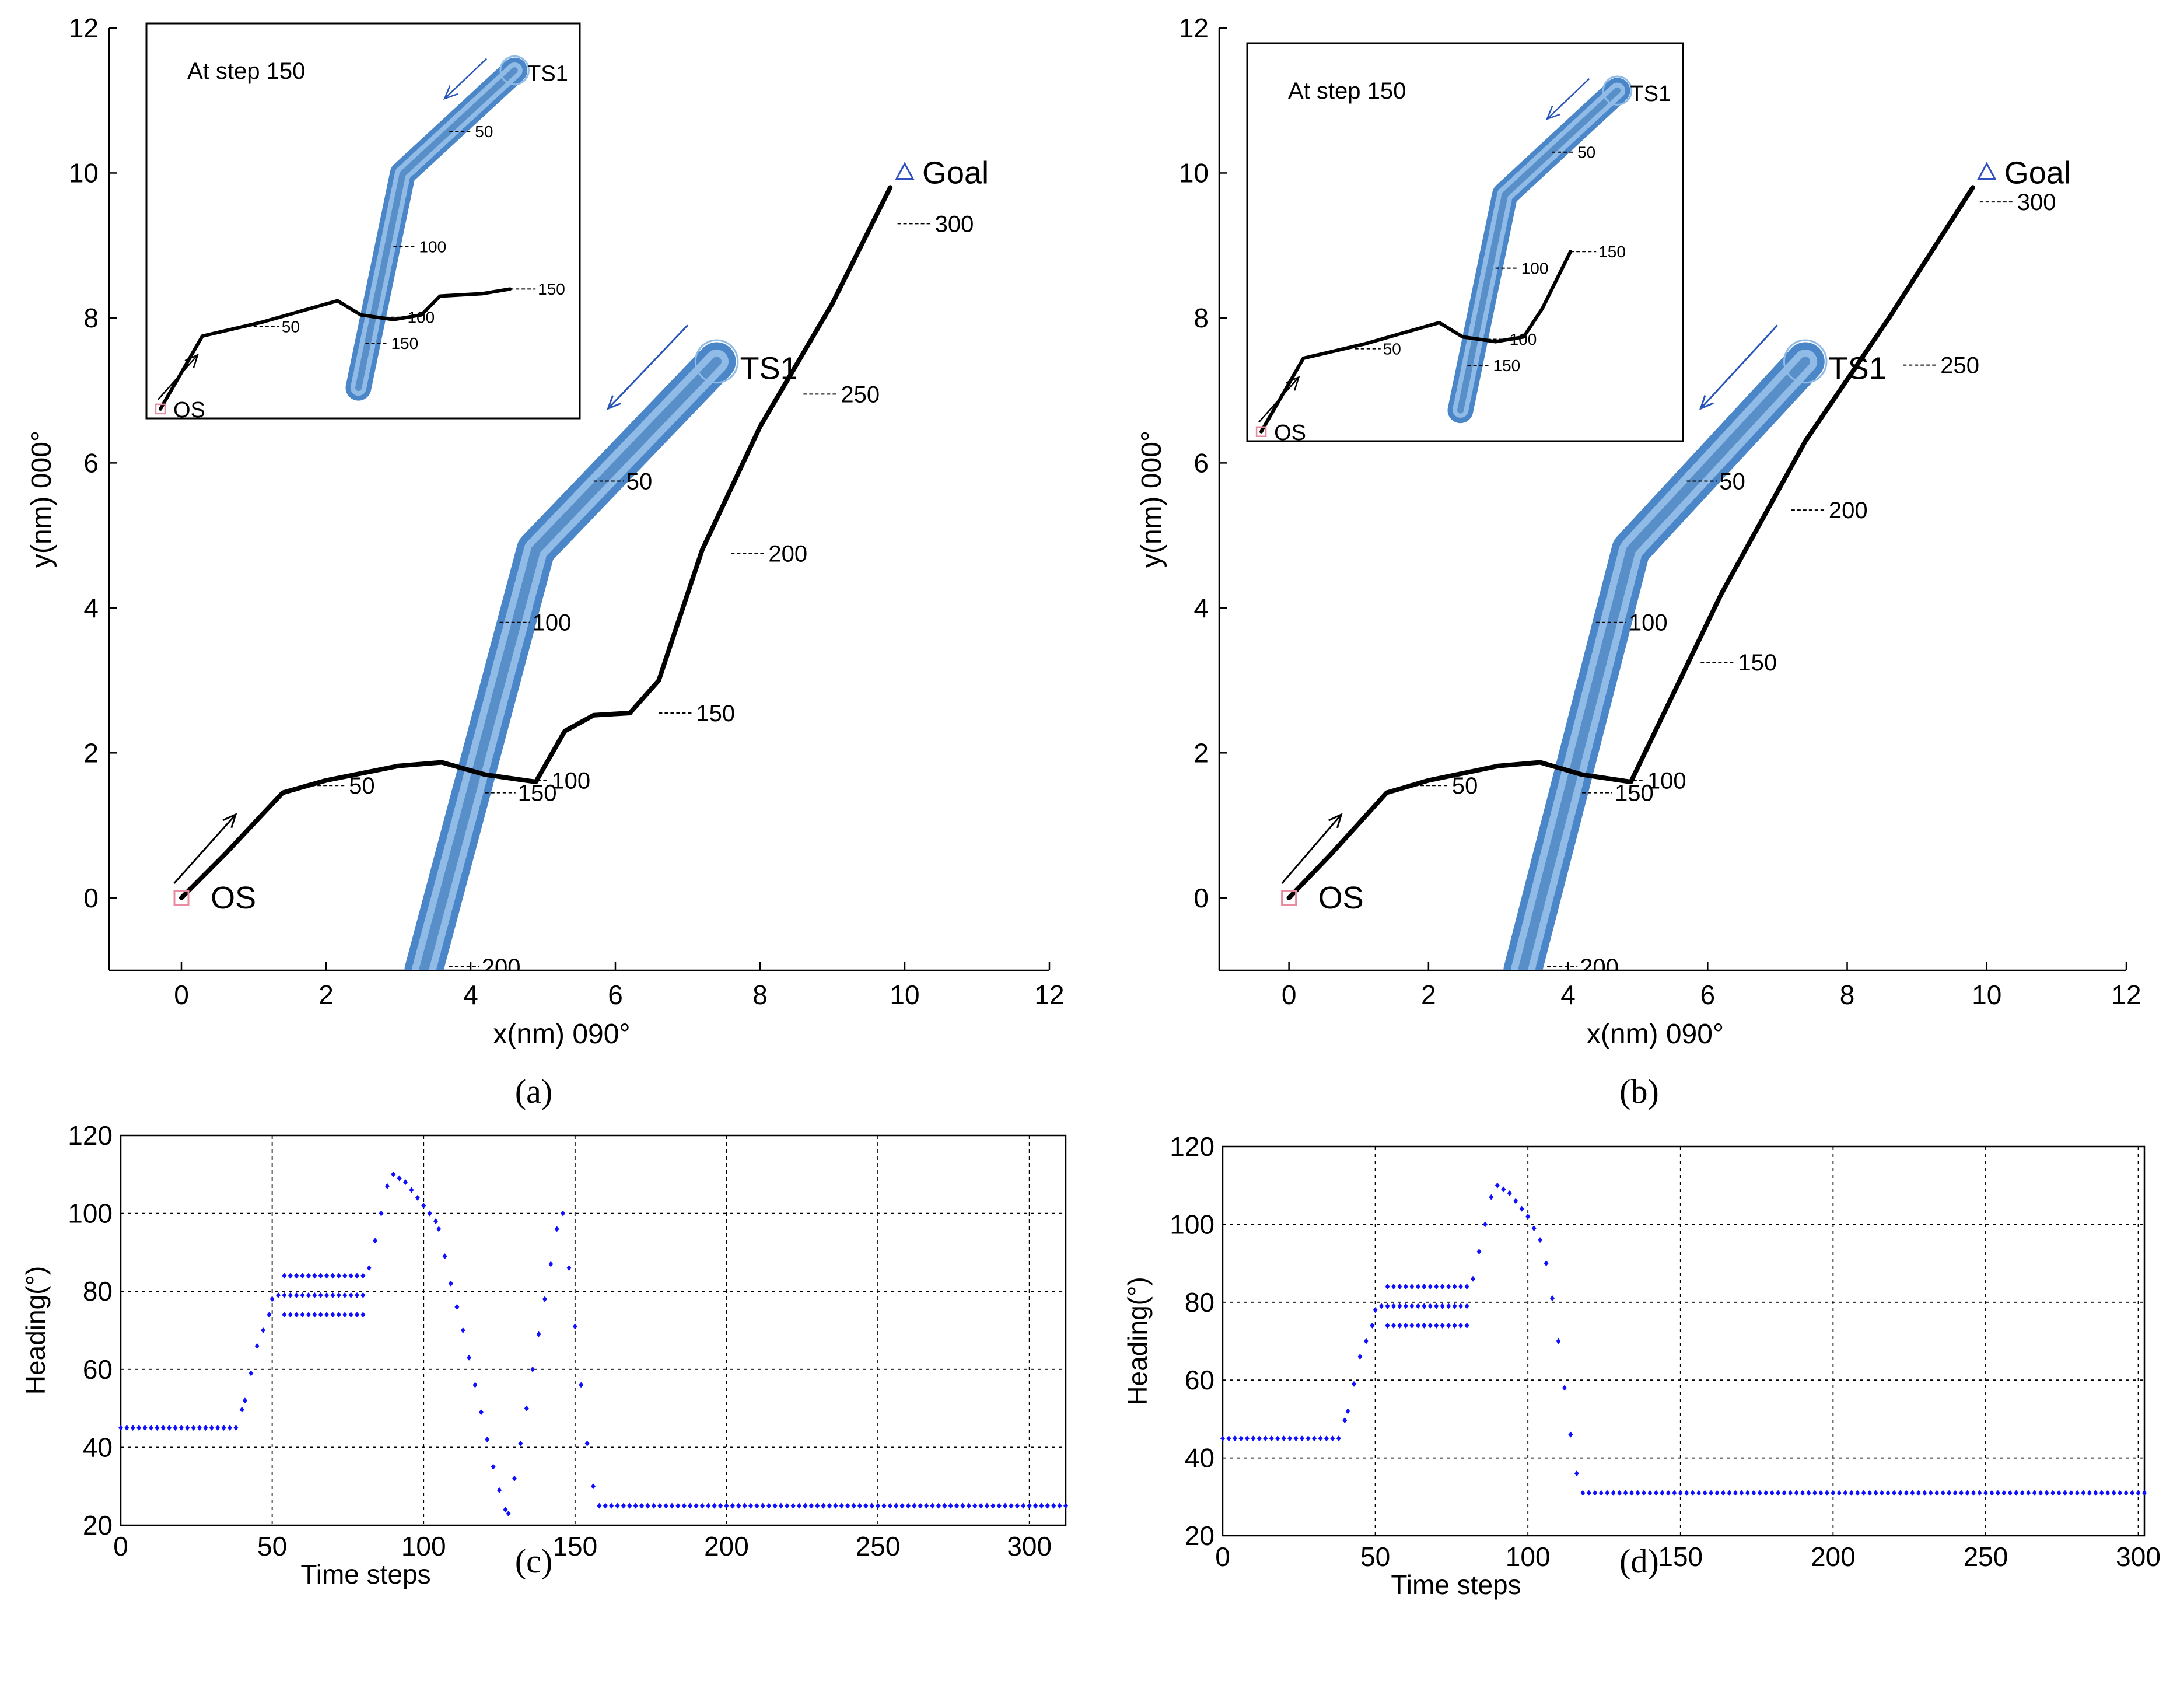  I want to click on own-direction-arrow-shaft, so click(205, 848).